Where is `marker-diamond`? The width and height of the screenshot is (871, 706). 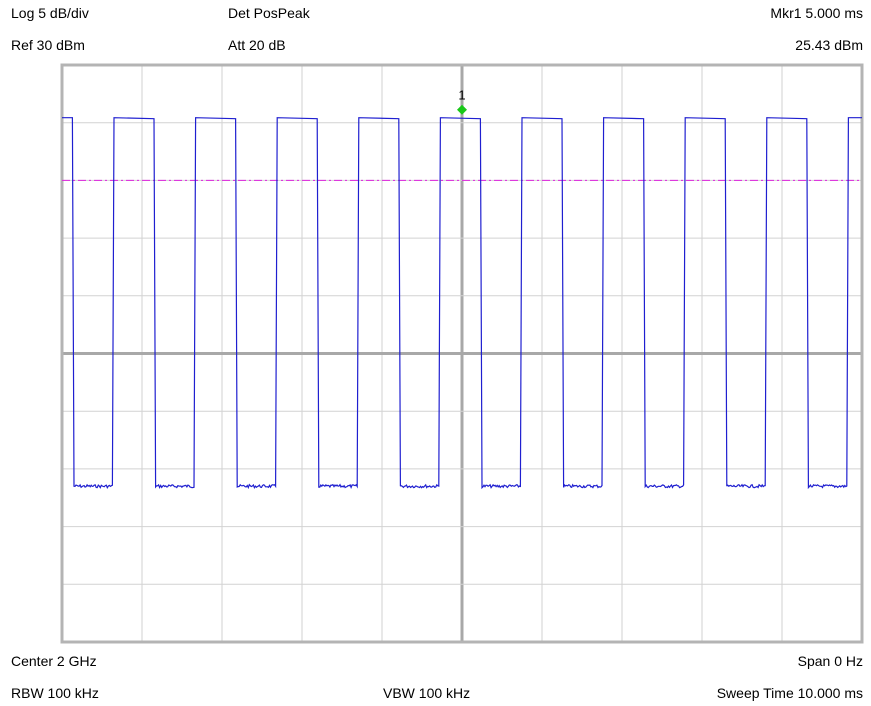
marker-diamond is located at coordinates (462, 109).